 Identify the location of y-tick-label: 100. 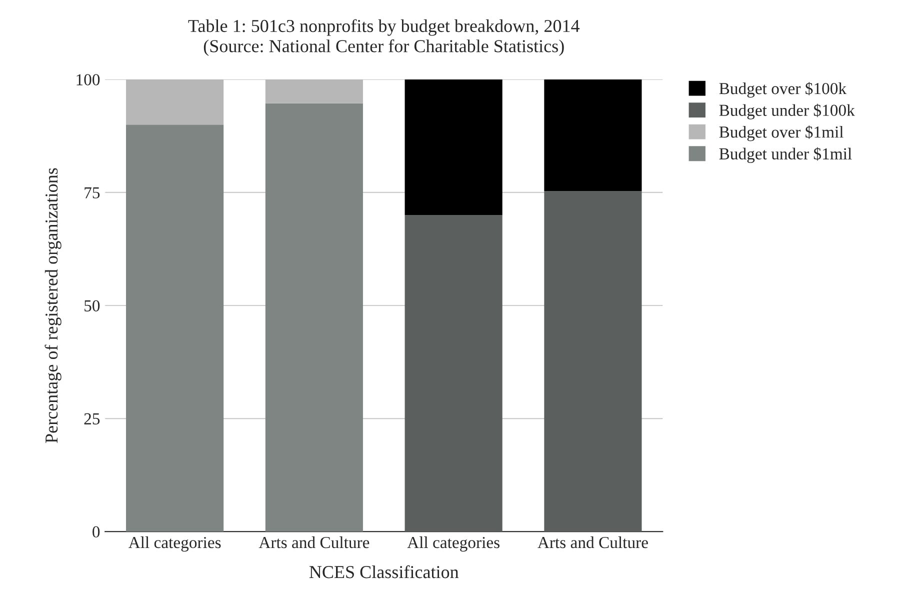
(88, 80).